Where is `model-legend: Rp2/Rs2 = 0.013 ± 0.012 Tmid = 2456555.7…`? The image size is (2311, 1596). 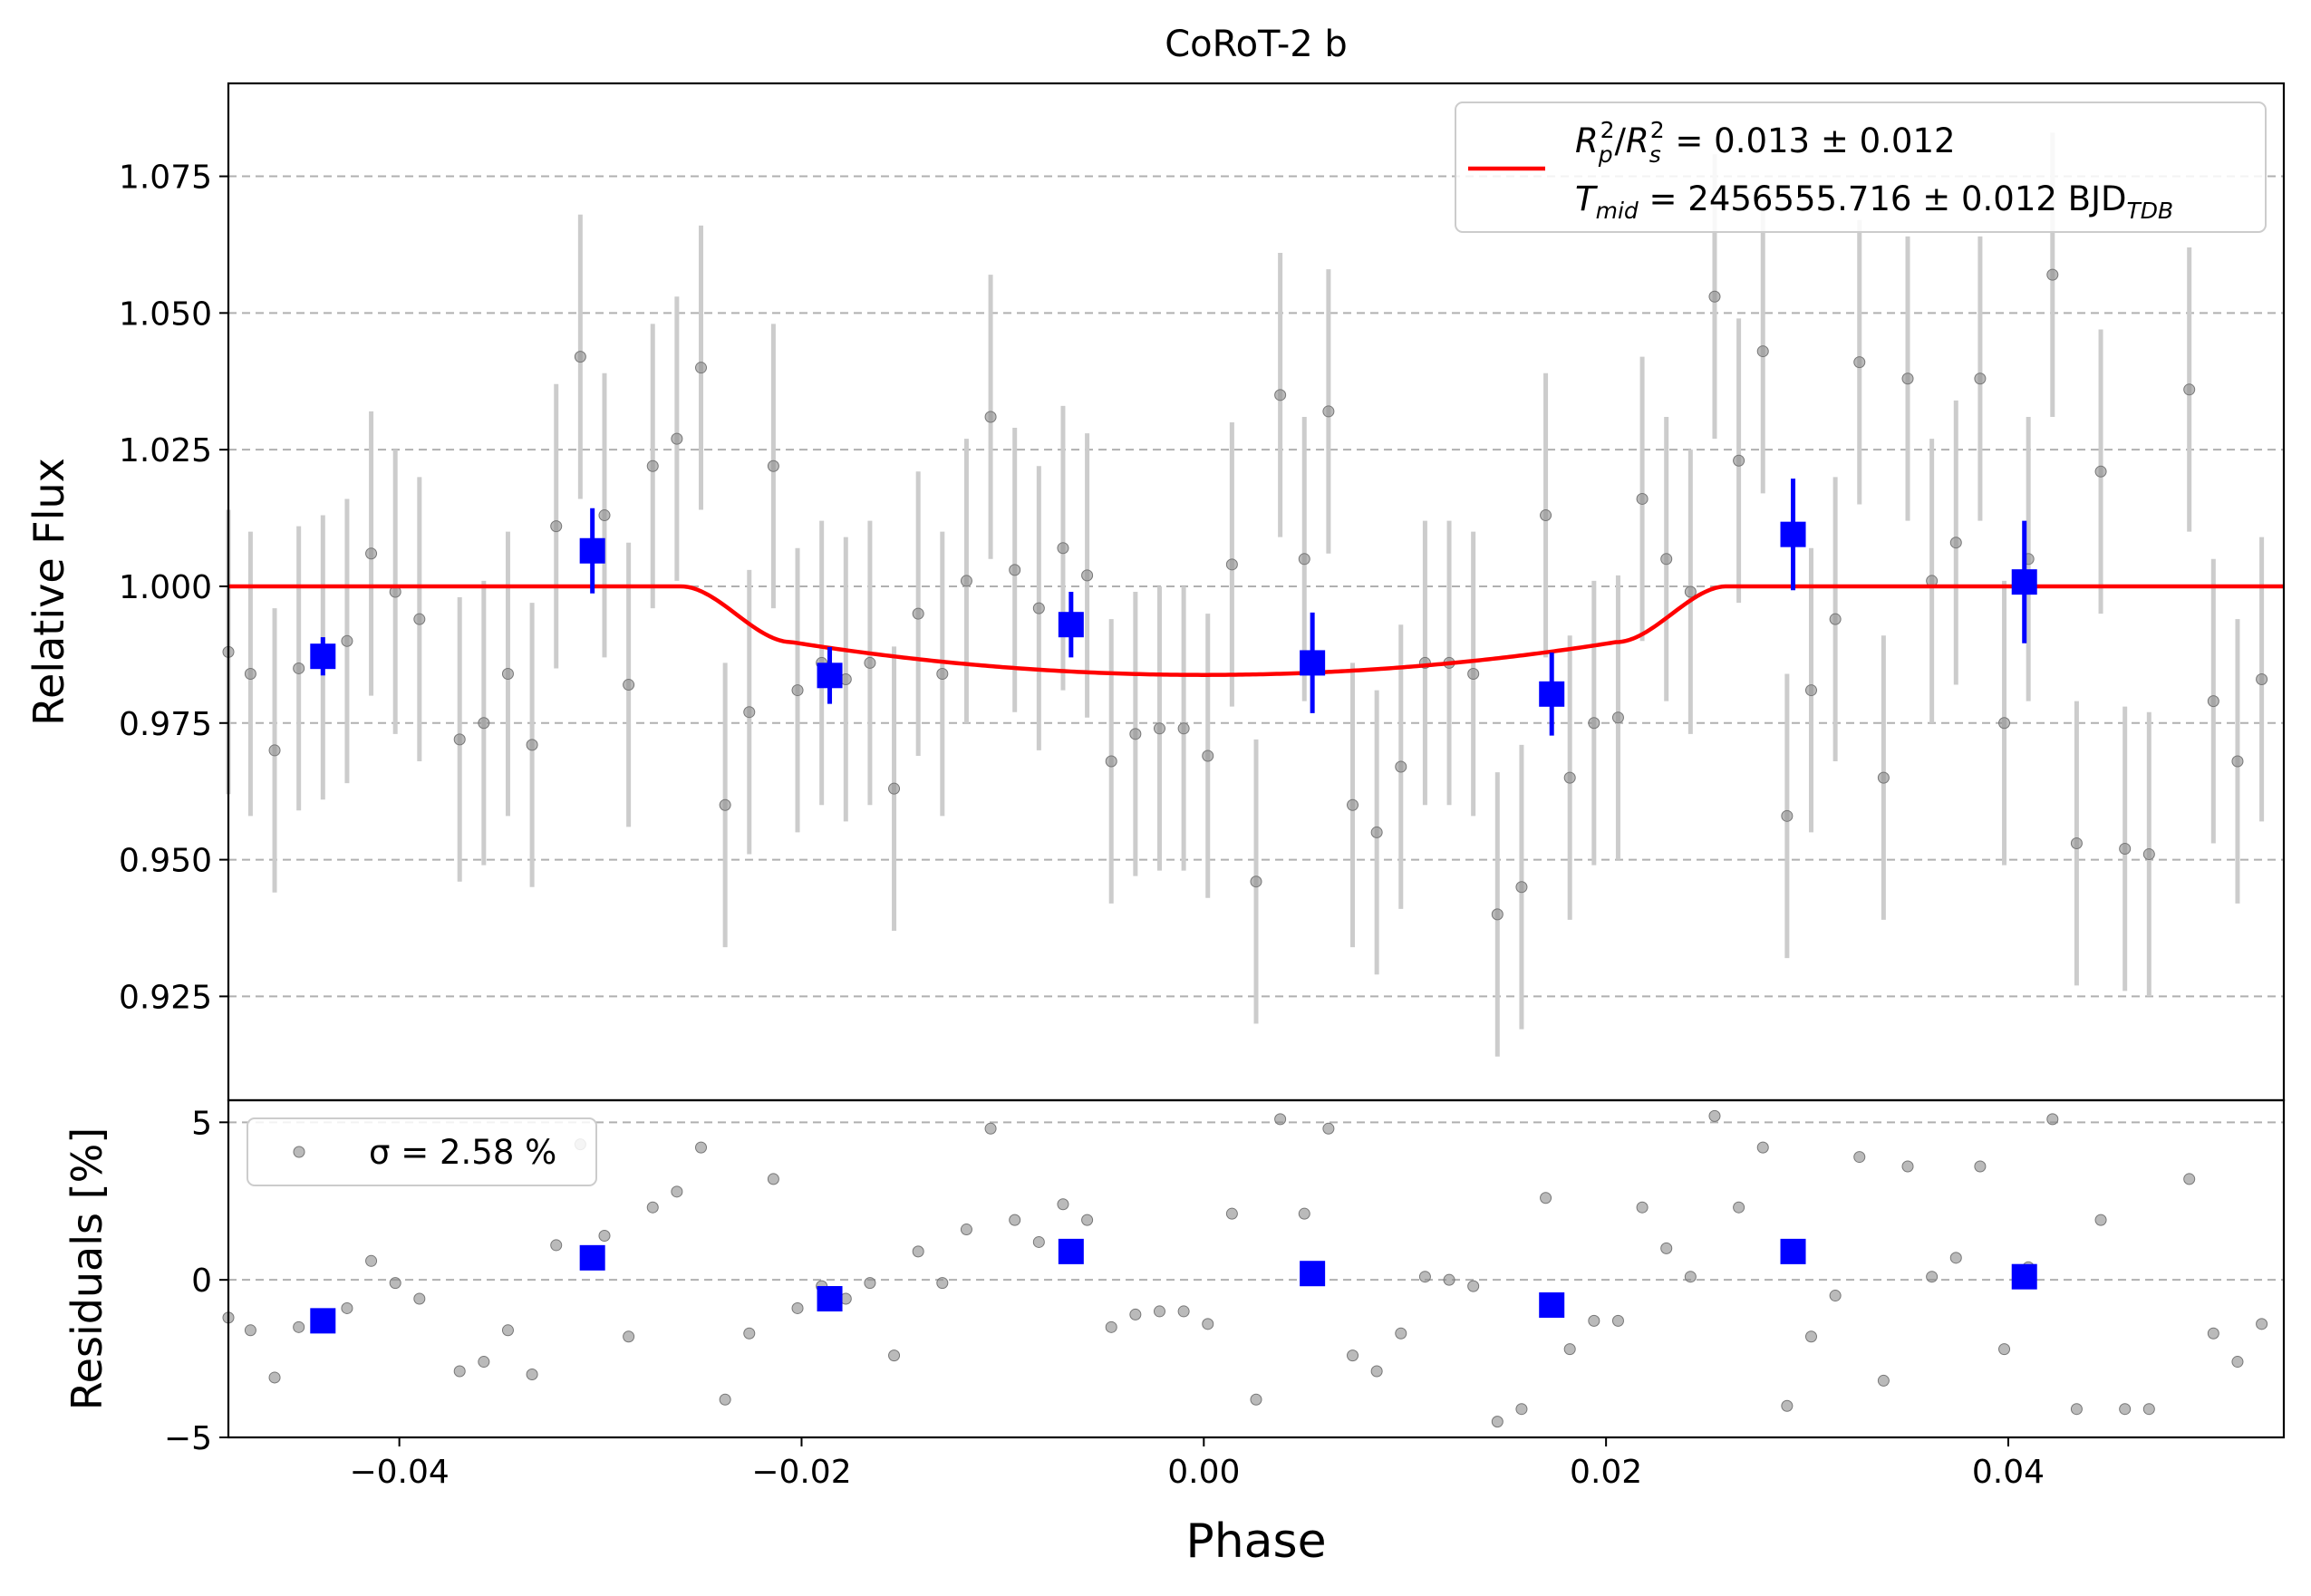
model-legend: Rp2/Rs2 = 0.013 ± 0.012 Tmid = 2456555.7… is located at coordinates (1861, 167).